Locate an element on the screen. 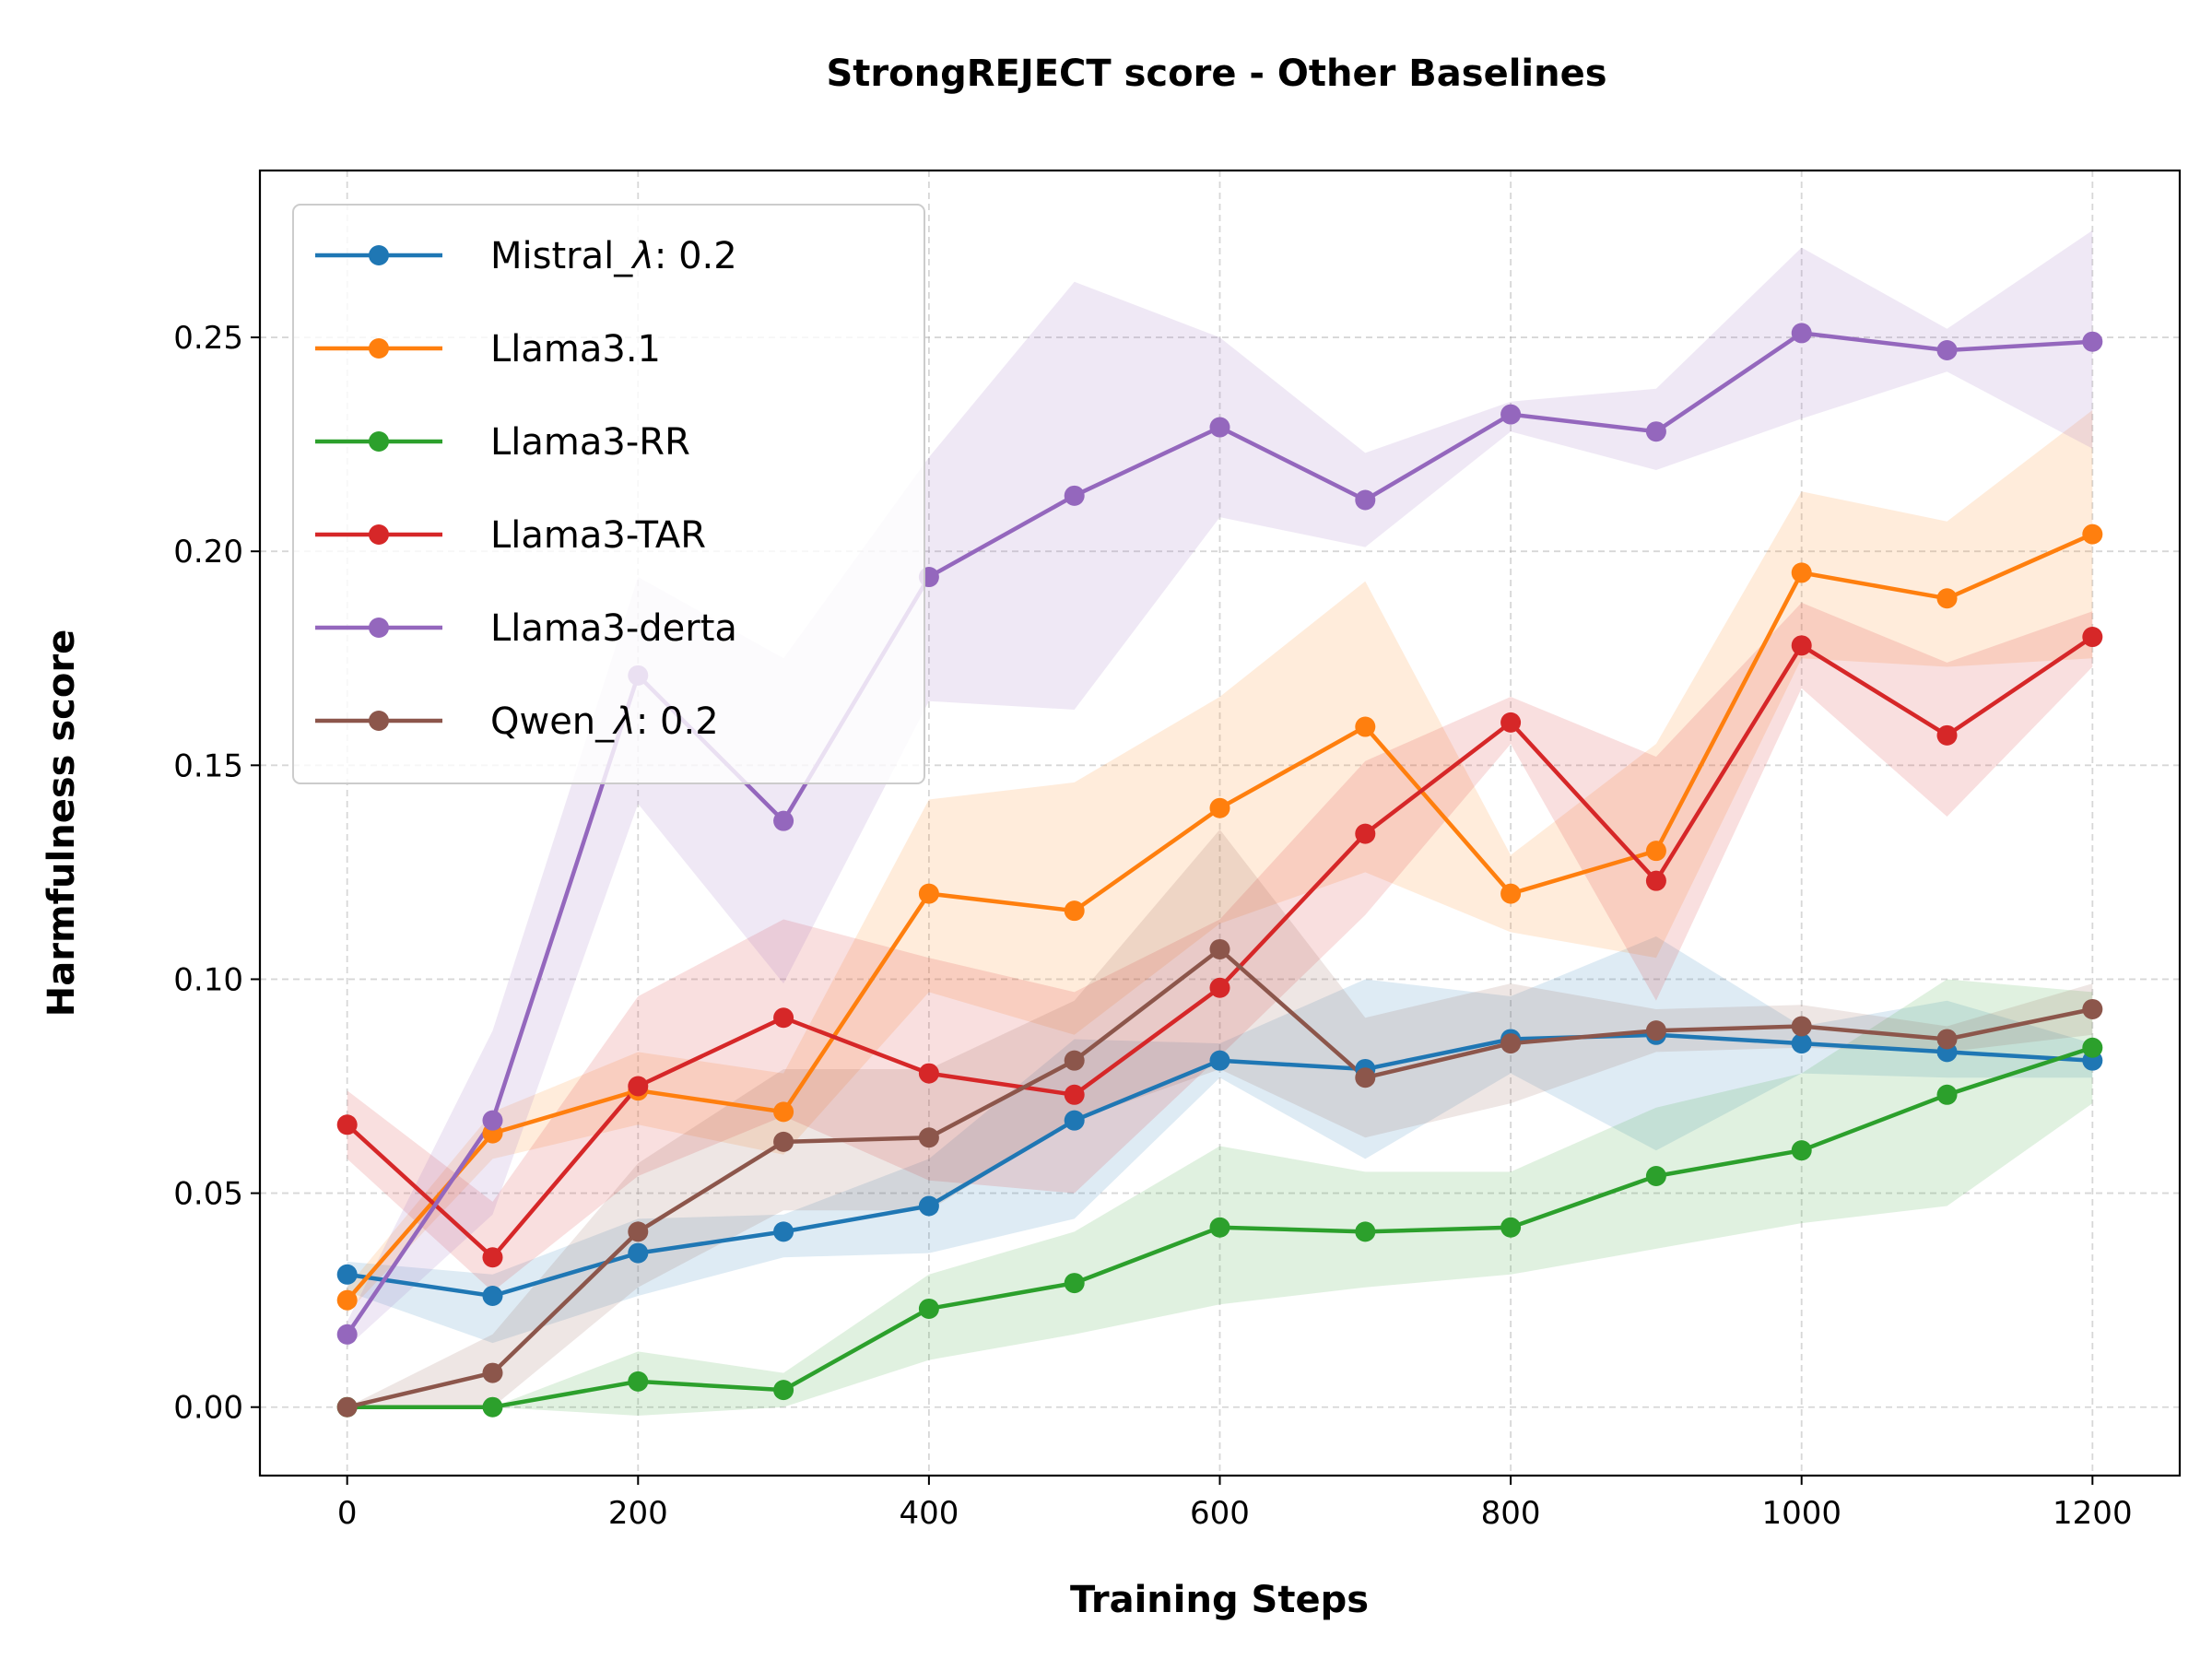 The image size is (2212, 1659). y-tick-label: 0.25 is located at coordinates (208, 338).